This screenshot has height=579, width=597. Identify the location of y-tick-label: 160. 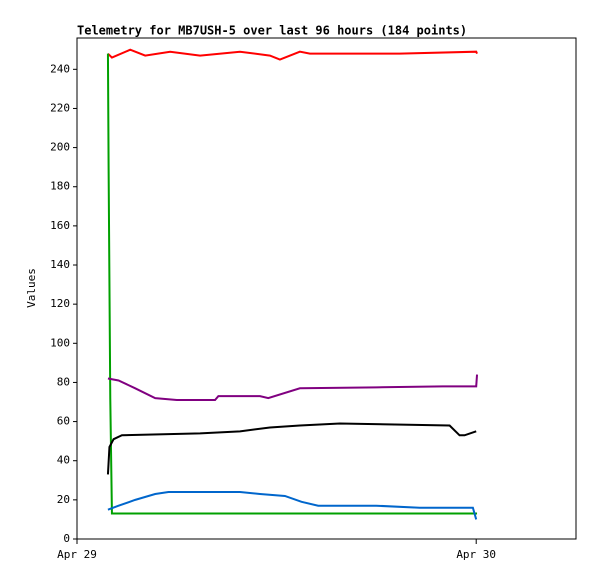
(60, 225).